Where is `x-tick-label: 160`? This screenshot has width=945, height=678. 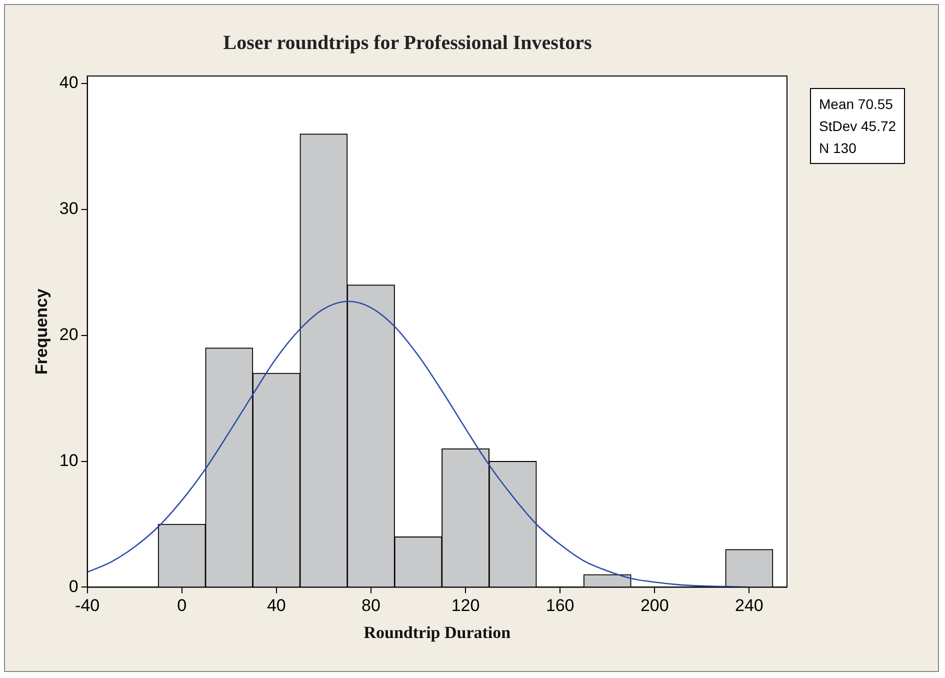 x-tick-label: 160 is located at coordinates (560, 606).